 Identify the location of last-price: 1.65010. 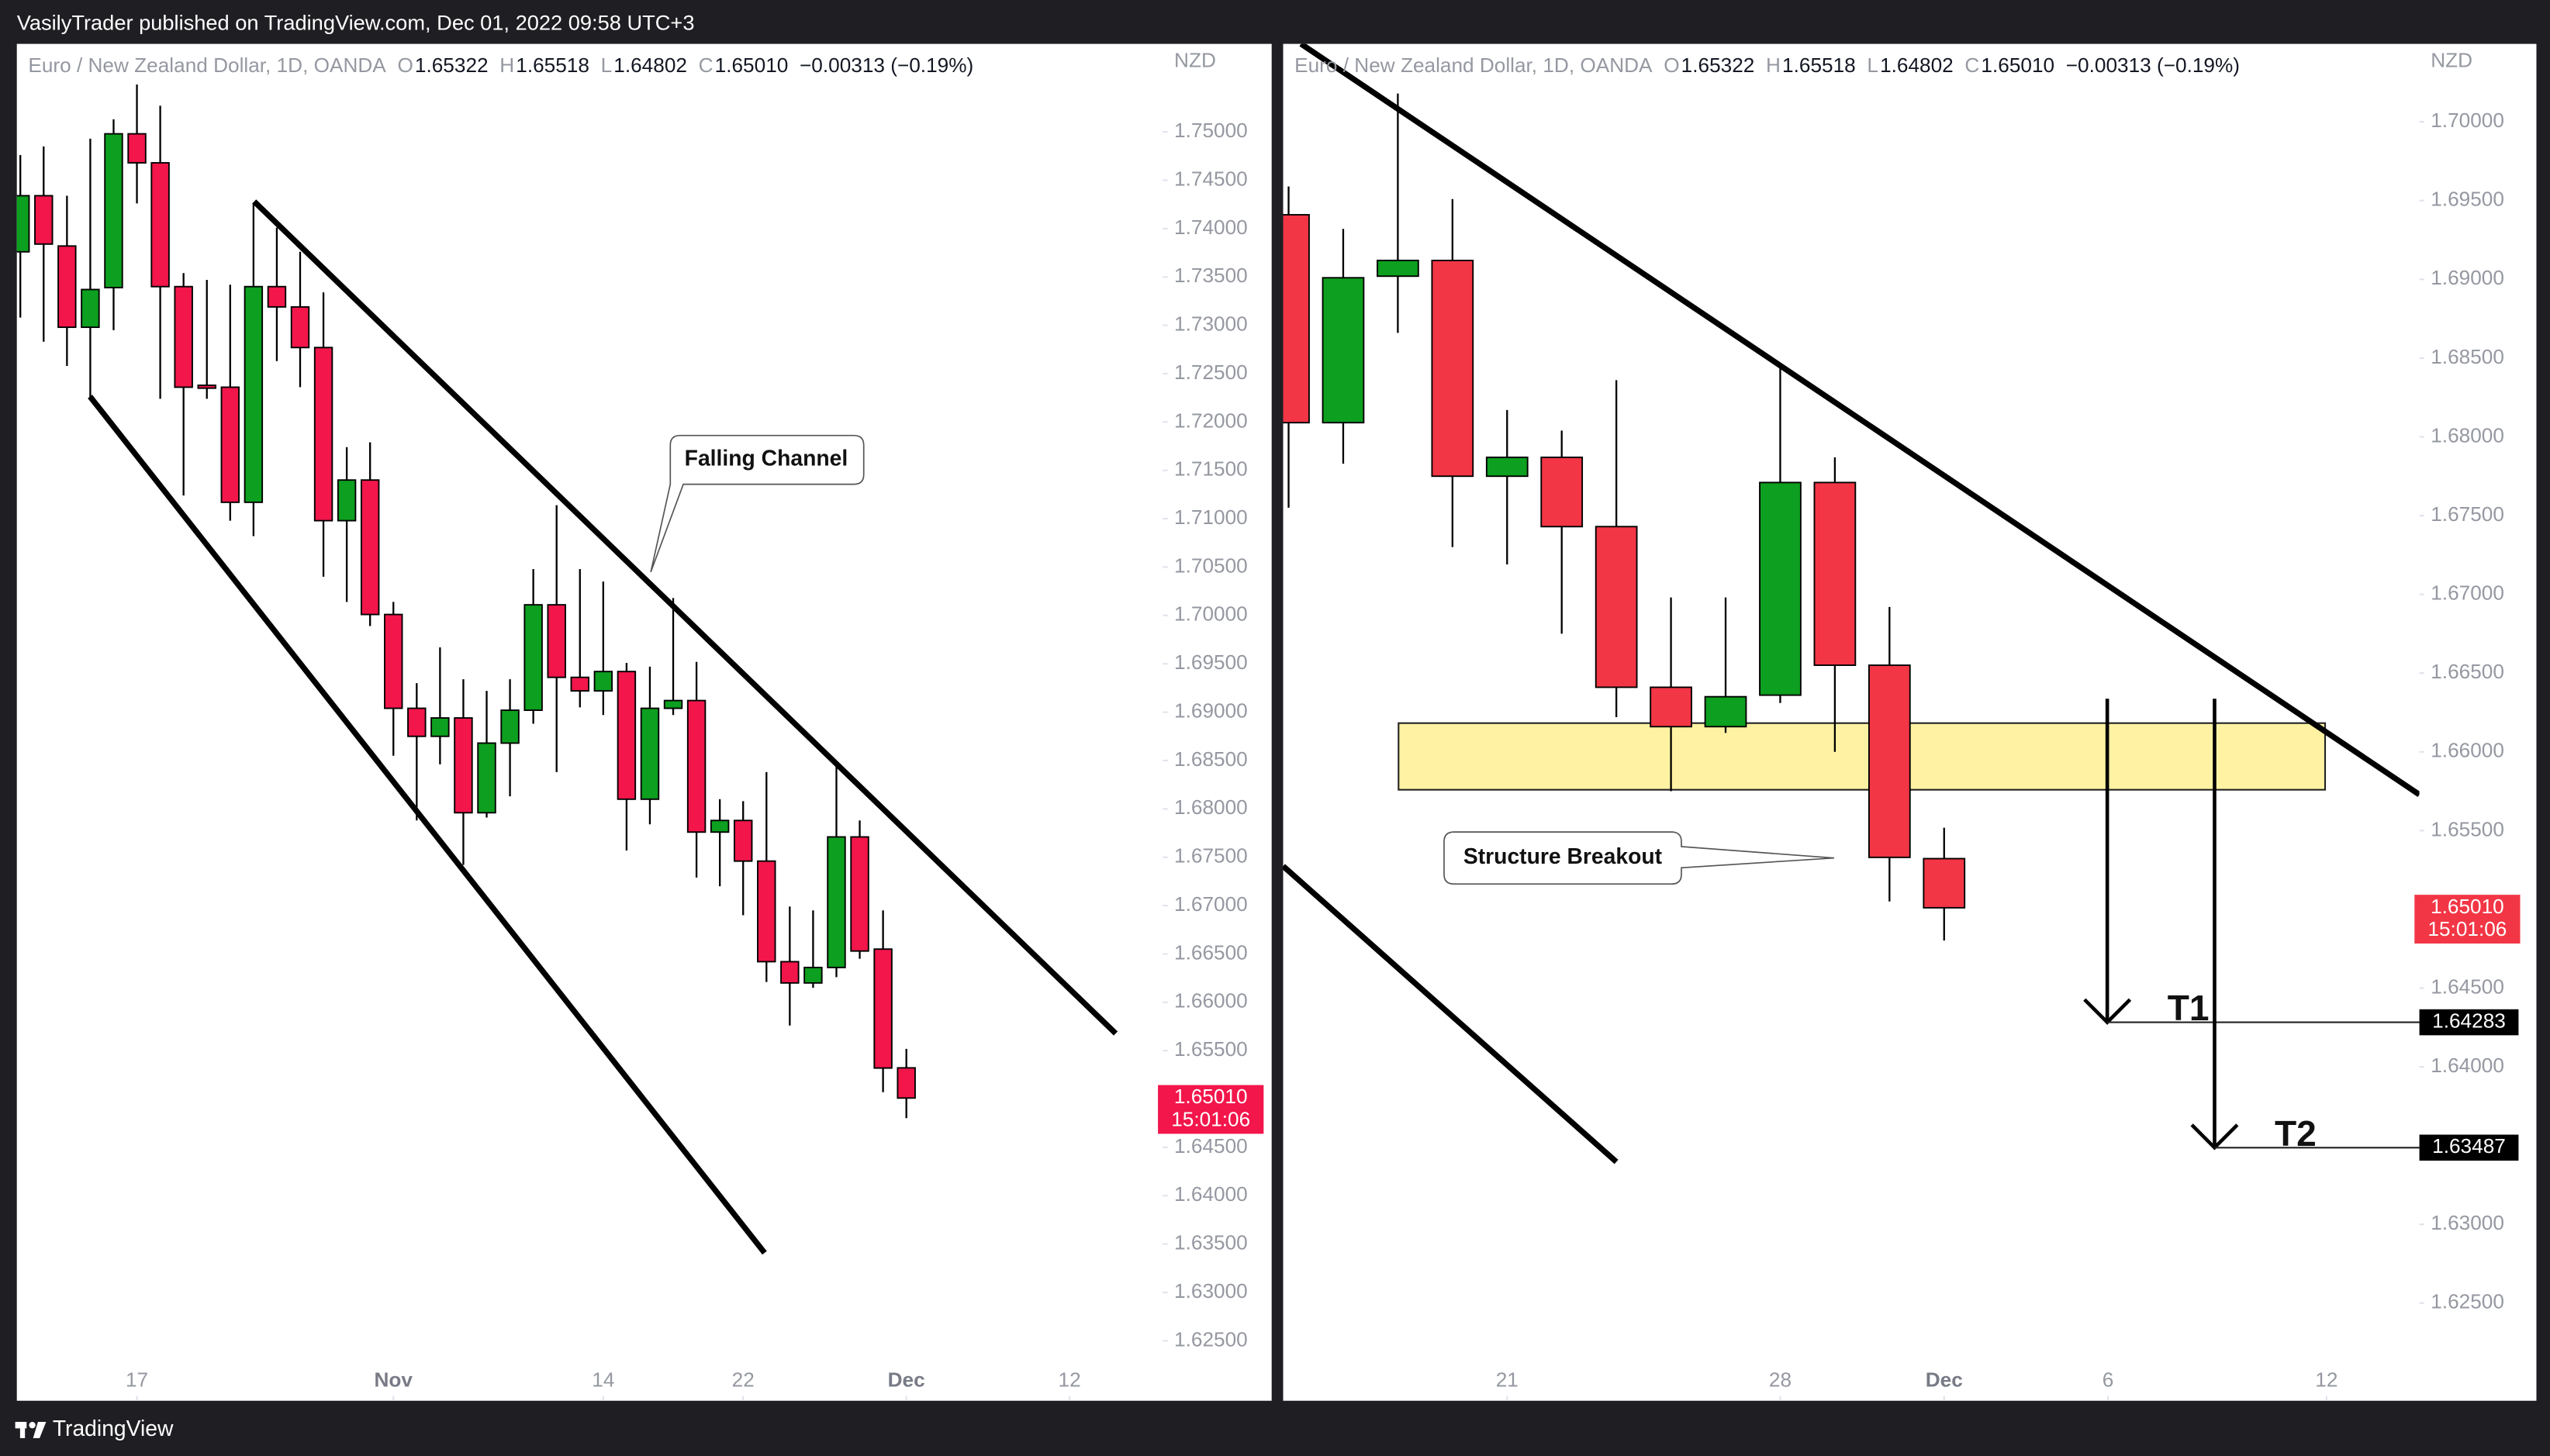
(2467, 906).